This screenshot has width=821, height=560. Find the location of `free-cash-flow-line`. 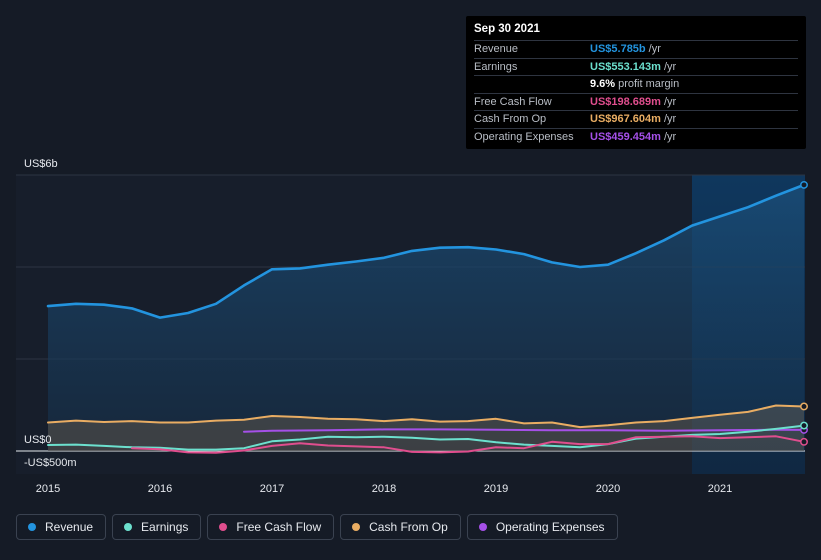

free-cash-flow-line is located at coordinates (468, 444).